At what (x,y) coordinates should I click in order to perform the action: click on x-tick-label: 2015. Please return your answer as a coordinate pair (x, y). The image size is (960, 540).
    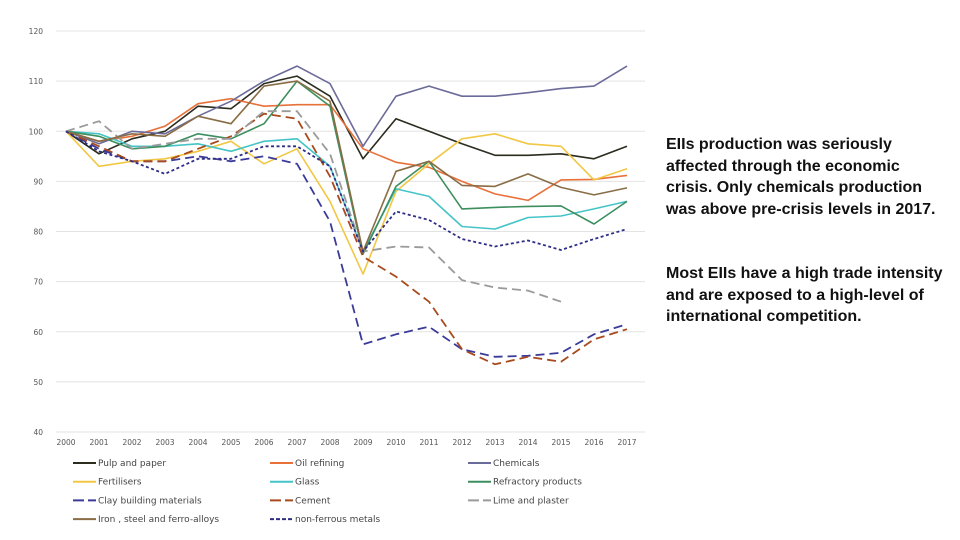
    Looking at the image, I should click on (560, 442).